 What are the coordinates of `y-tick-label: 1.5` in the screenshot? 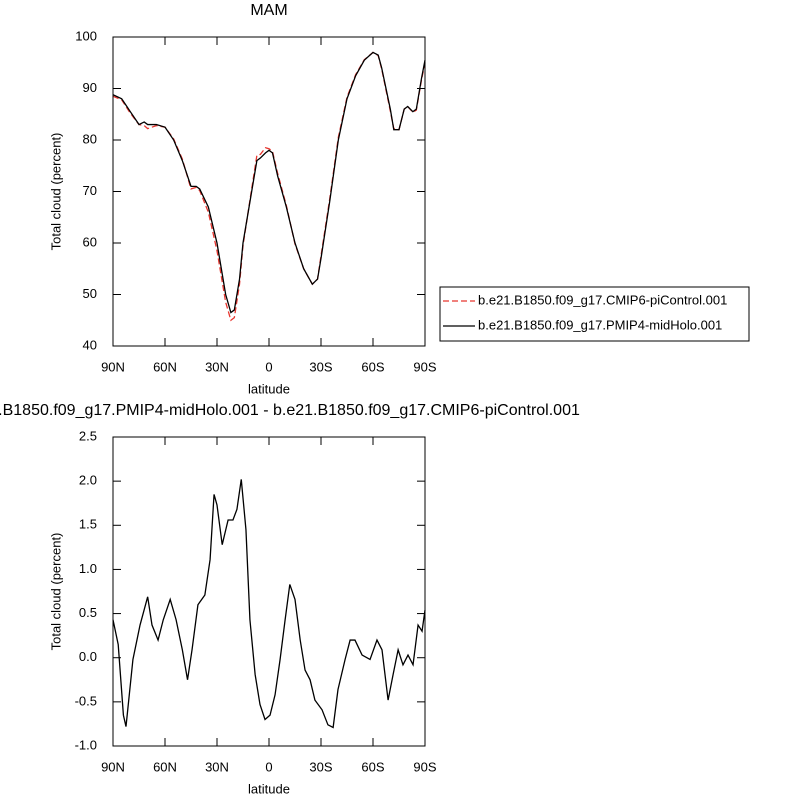 It's located at (88, 524).